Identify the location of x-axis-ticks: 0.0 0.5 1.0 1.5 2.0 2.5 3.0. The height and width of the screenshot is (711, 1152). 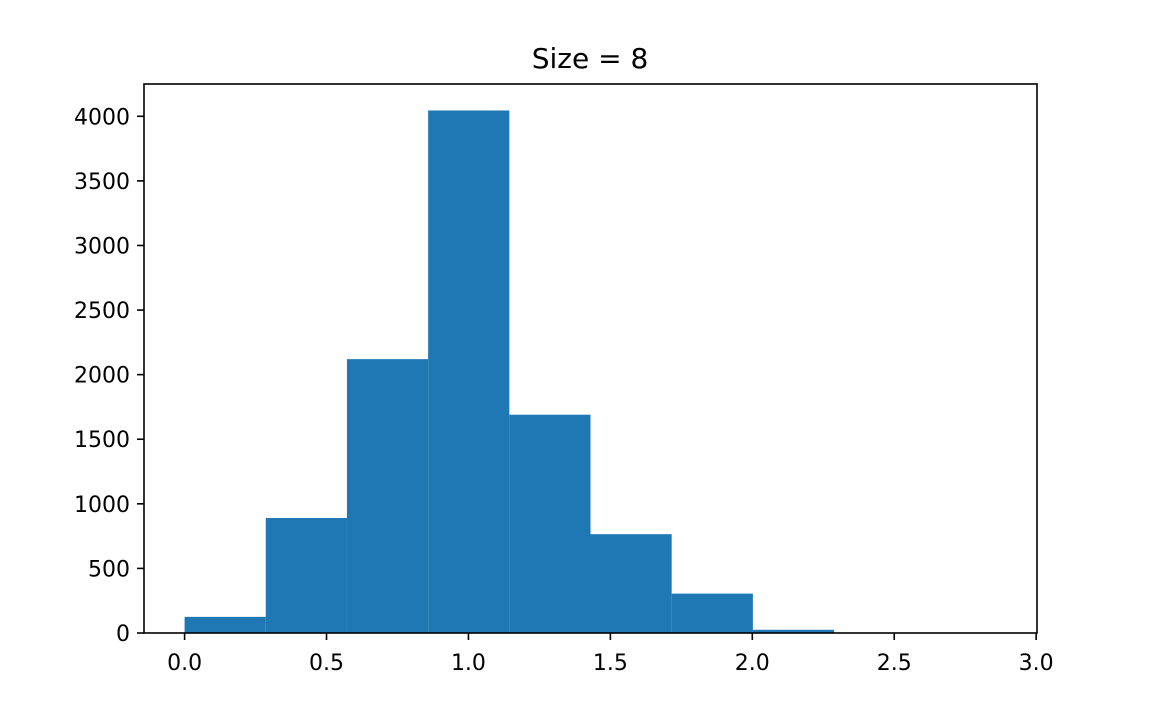
(610, 654).